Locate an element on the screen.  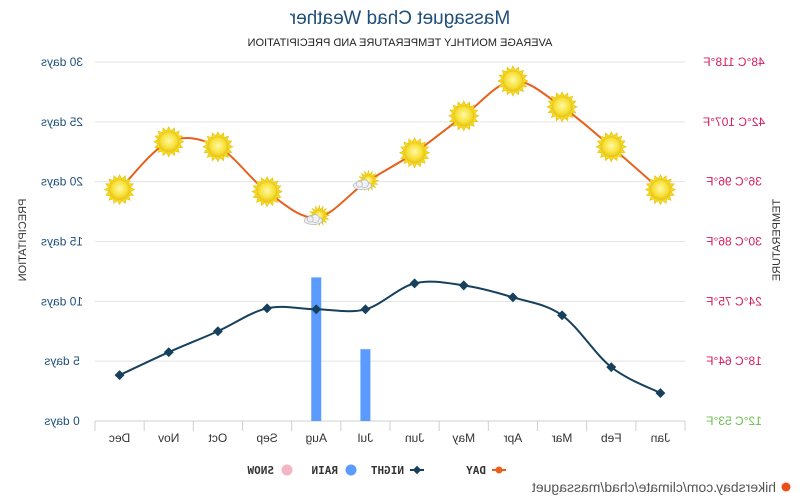
left-axis-tick-label: 20 days is located at coordinates (62, 182).